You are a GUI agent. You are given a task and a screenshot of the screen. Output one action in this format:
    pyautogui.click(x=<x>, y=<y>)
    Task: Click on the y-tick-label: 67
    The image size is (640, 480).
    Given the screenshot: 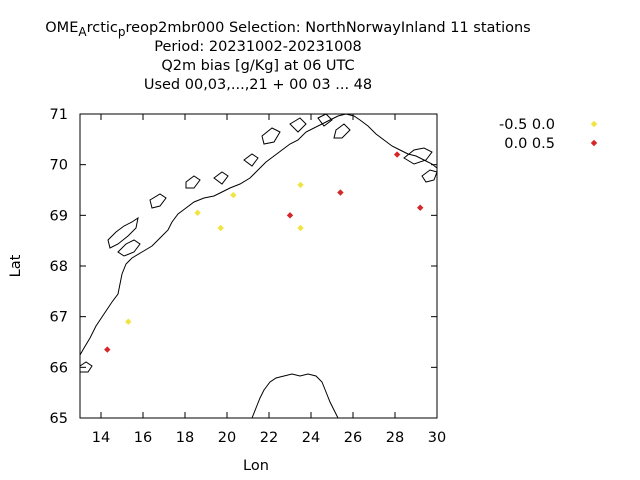 What is the action you would take?
    pyautogui.click(x=59, y=318)
    